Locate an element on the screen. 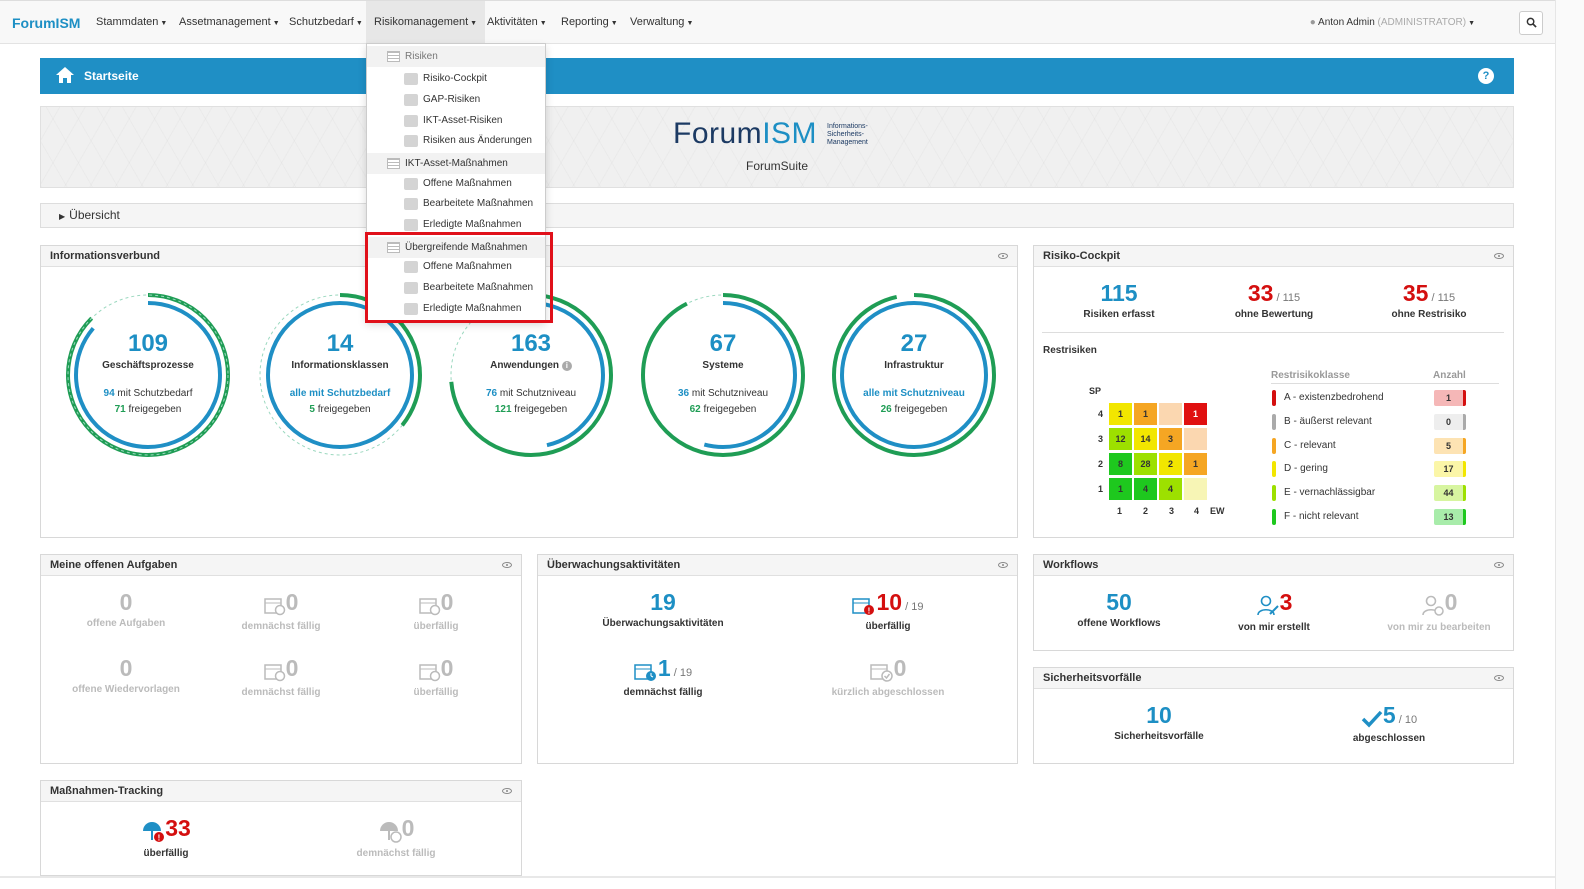  stat-ueberwachung-abgeschlossen: 0 kürzlich abgeschlossen is located at coordinates (888, 676).